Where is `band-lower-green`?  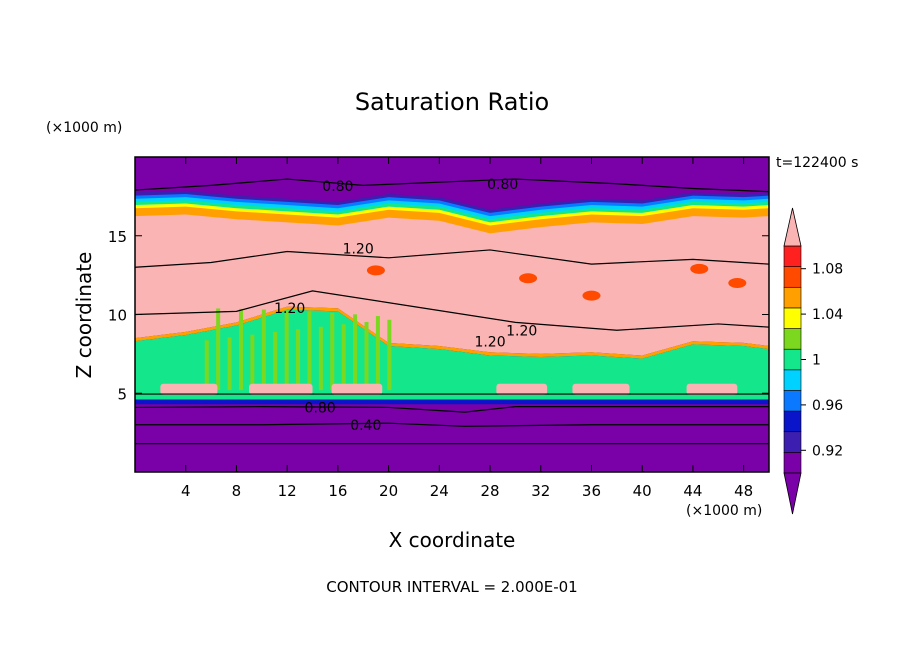 band-lower-green is located at coordinates (452, 354).